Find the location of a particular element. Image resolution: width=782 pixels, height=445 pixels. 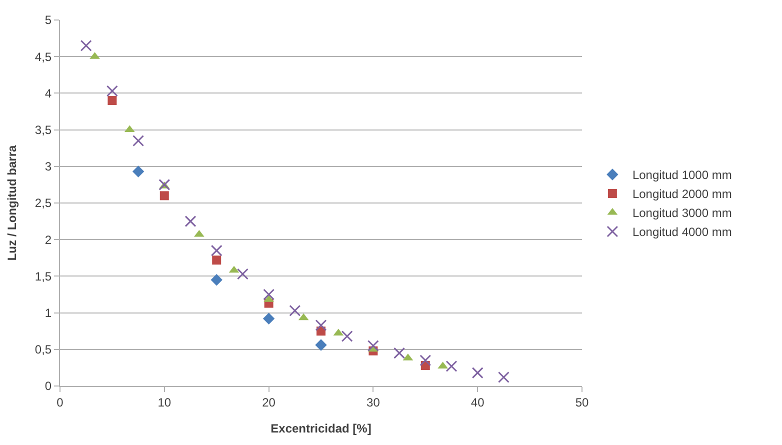

y-tick-label: 2,5 is located at coordinates (43, 203).